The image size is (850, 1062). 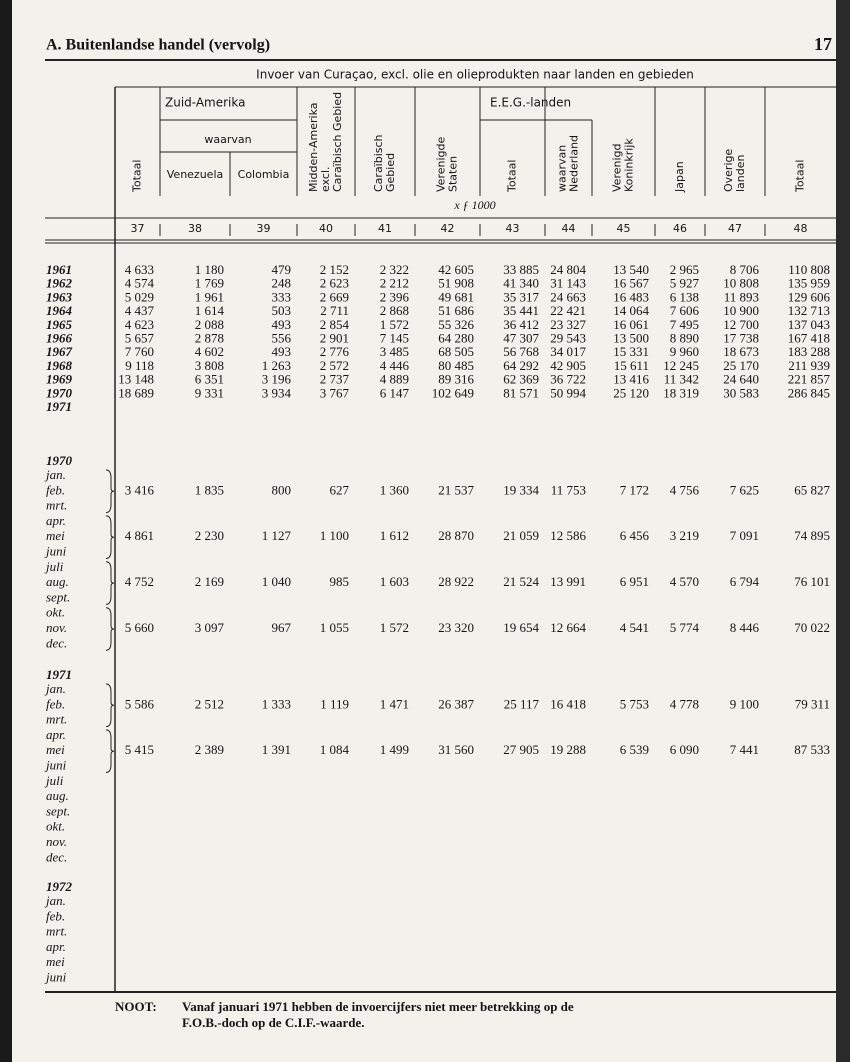 I want to click on cell-value: 248, so click(x=282, y=283).